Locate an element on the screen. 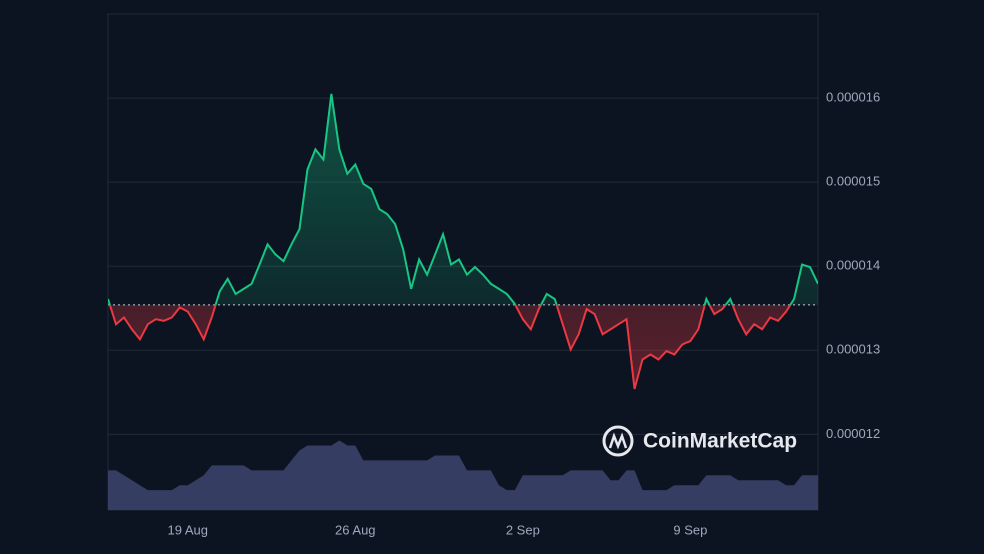  logo-mark is located at coordinates (618, 441).